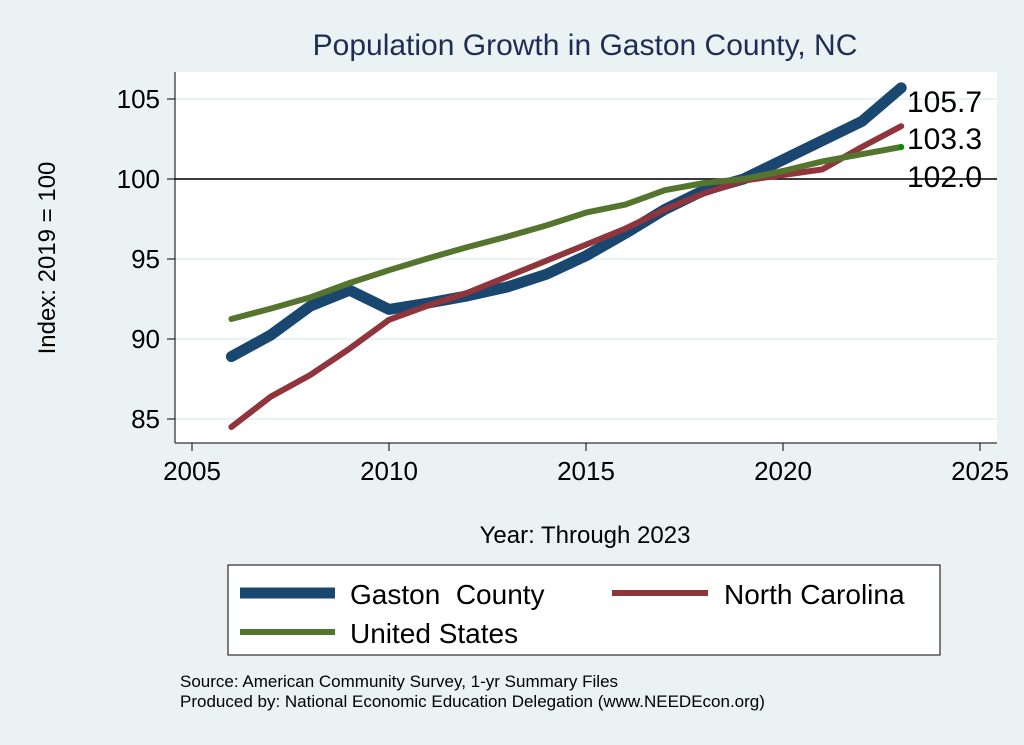 The height and width of the screenshot is (745, 1024). What do you see at coordinates (138, 179) in the screenshot?
I see `y-tick-label: 100` at bounding box center [138, 179].